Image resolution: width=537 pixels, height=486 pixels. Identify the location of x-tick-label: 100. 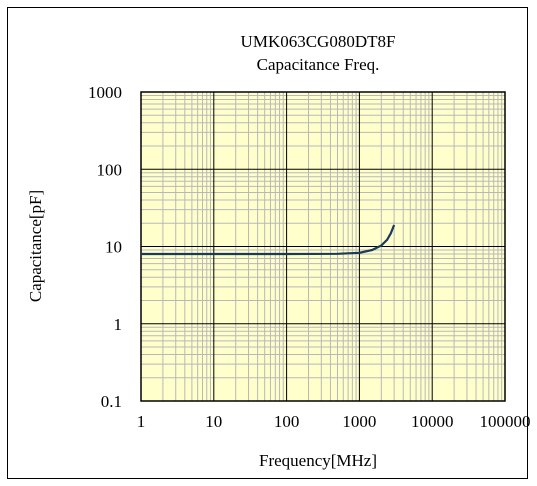
(287, 421).